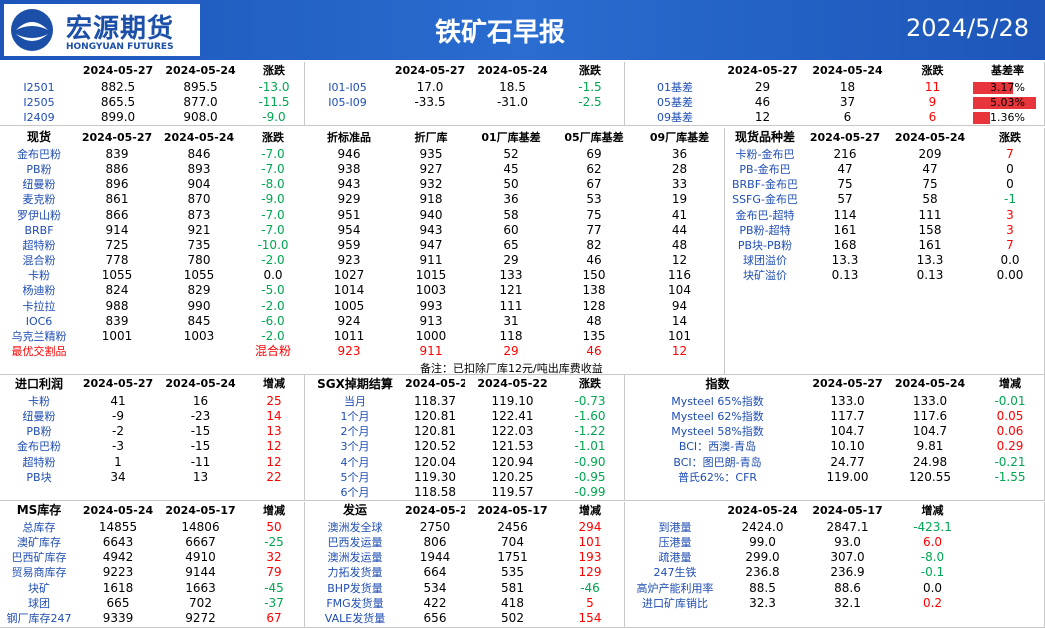  Describe the element at coordinates (932, 87) in the screenshot. I see `cell: 11` at that location.